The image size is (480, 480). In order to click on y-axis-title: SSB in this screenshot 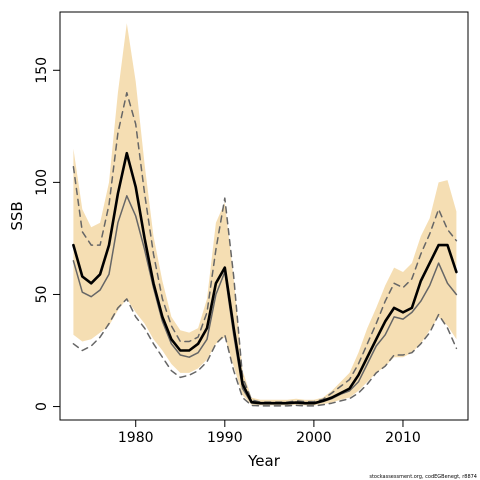, I will do `click(17, 215)`.